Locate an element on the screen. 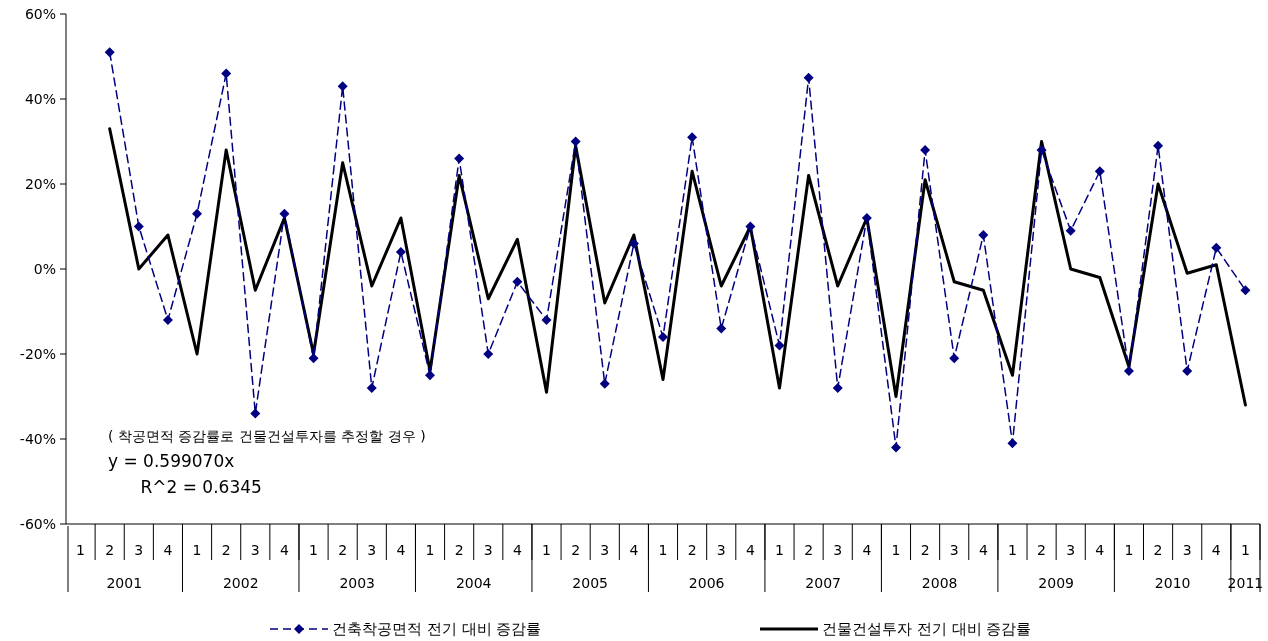 The height and width of the screenshot is (641, 1268). y-tick-label: -40% is located at coordinates (37, 439).